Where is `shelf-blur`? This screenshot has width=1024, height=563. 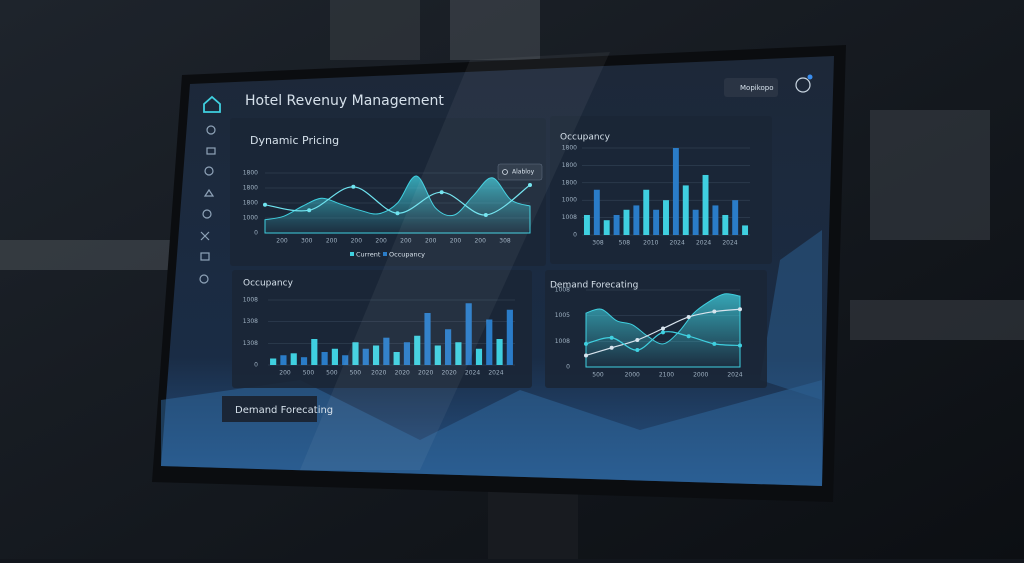
shelf-blur is located at coordinates (95, 255).